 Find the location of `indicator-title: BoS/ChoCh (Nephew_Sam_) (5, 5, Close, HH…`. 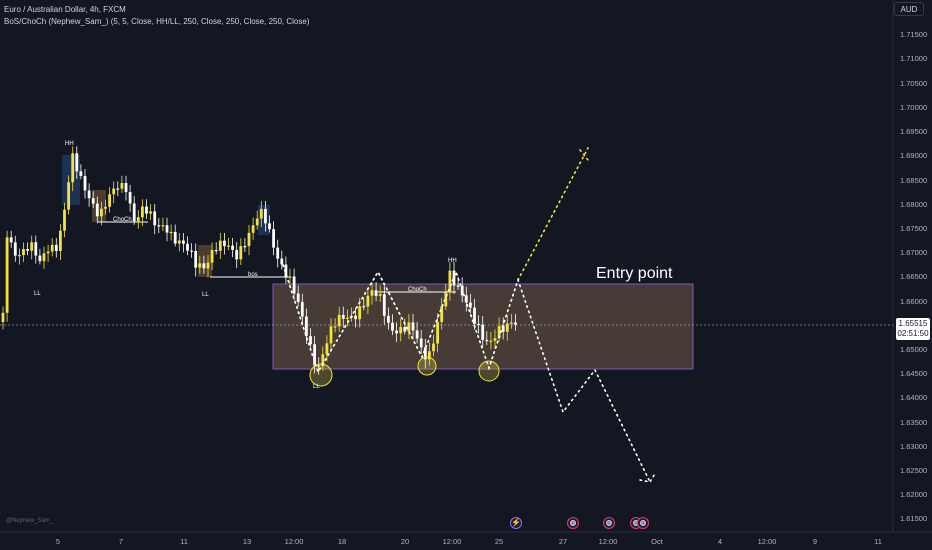

indicator-title: BoS/ChoCh (Nephew_Sam_) (5, 5, Close, HH… is located at coordinates (157, 21).